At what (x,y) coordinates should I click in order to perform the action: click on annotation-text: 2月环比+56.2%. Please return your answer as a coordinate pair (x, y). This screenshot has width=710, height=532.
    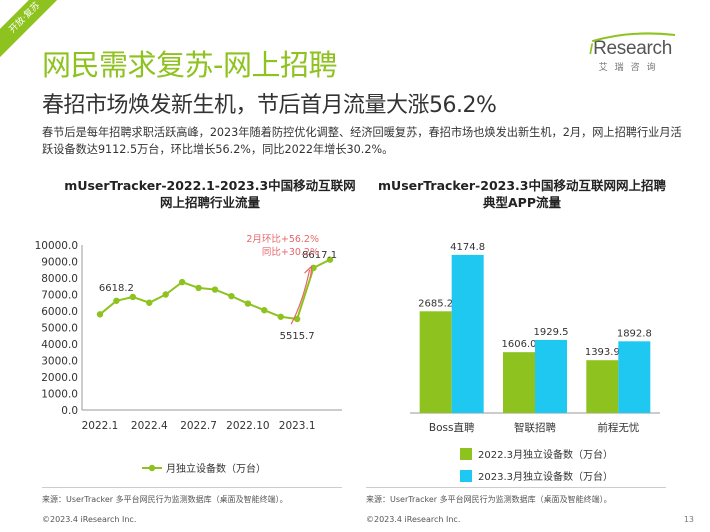
    Looking at the image, I should click on (282, 239).